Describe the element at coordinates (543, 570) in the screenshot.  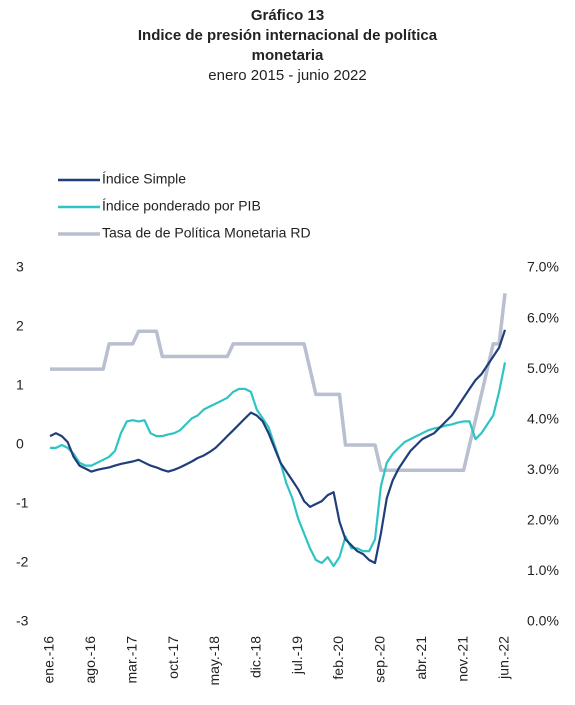
I see `y2-tick-label: 1.0%` at that location.